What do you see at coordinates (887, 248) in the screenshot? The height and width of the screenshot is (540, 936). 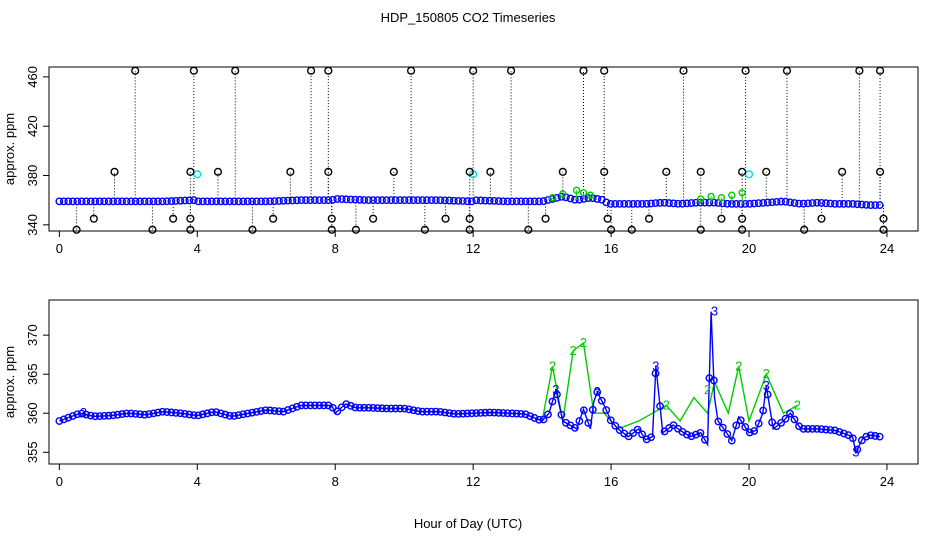 I see `x-tick-label: 24` at bounding box center [887, 248].